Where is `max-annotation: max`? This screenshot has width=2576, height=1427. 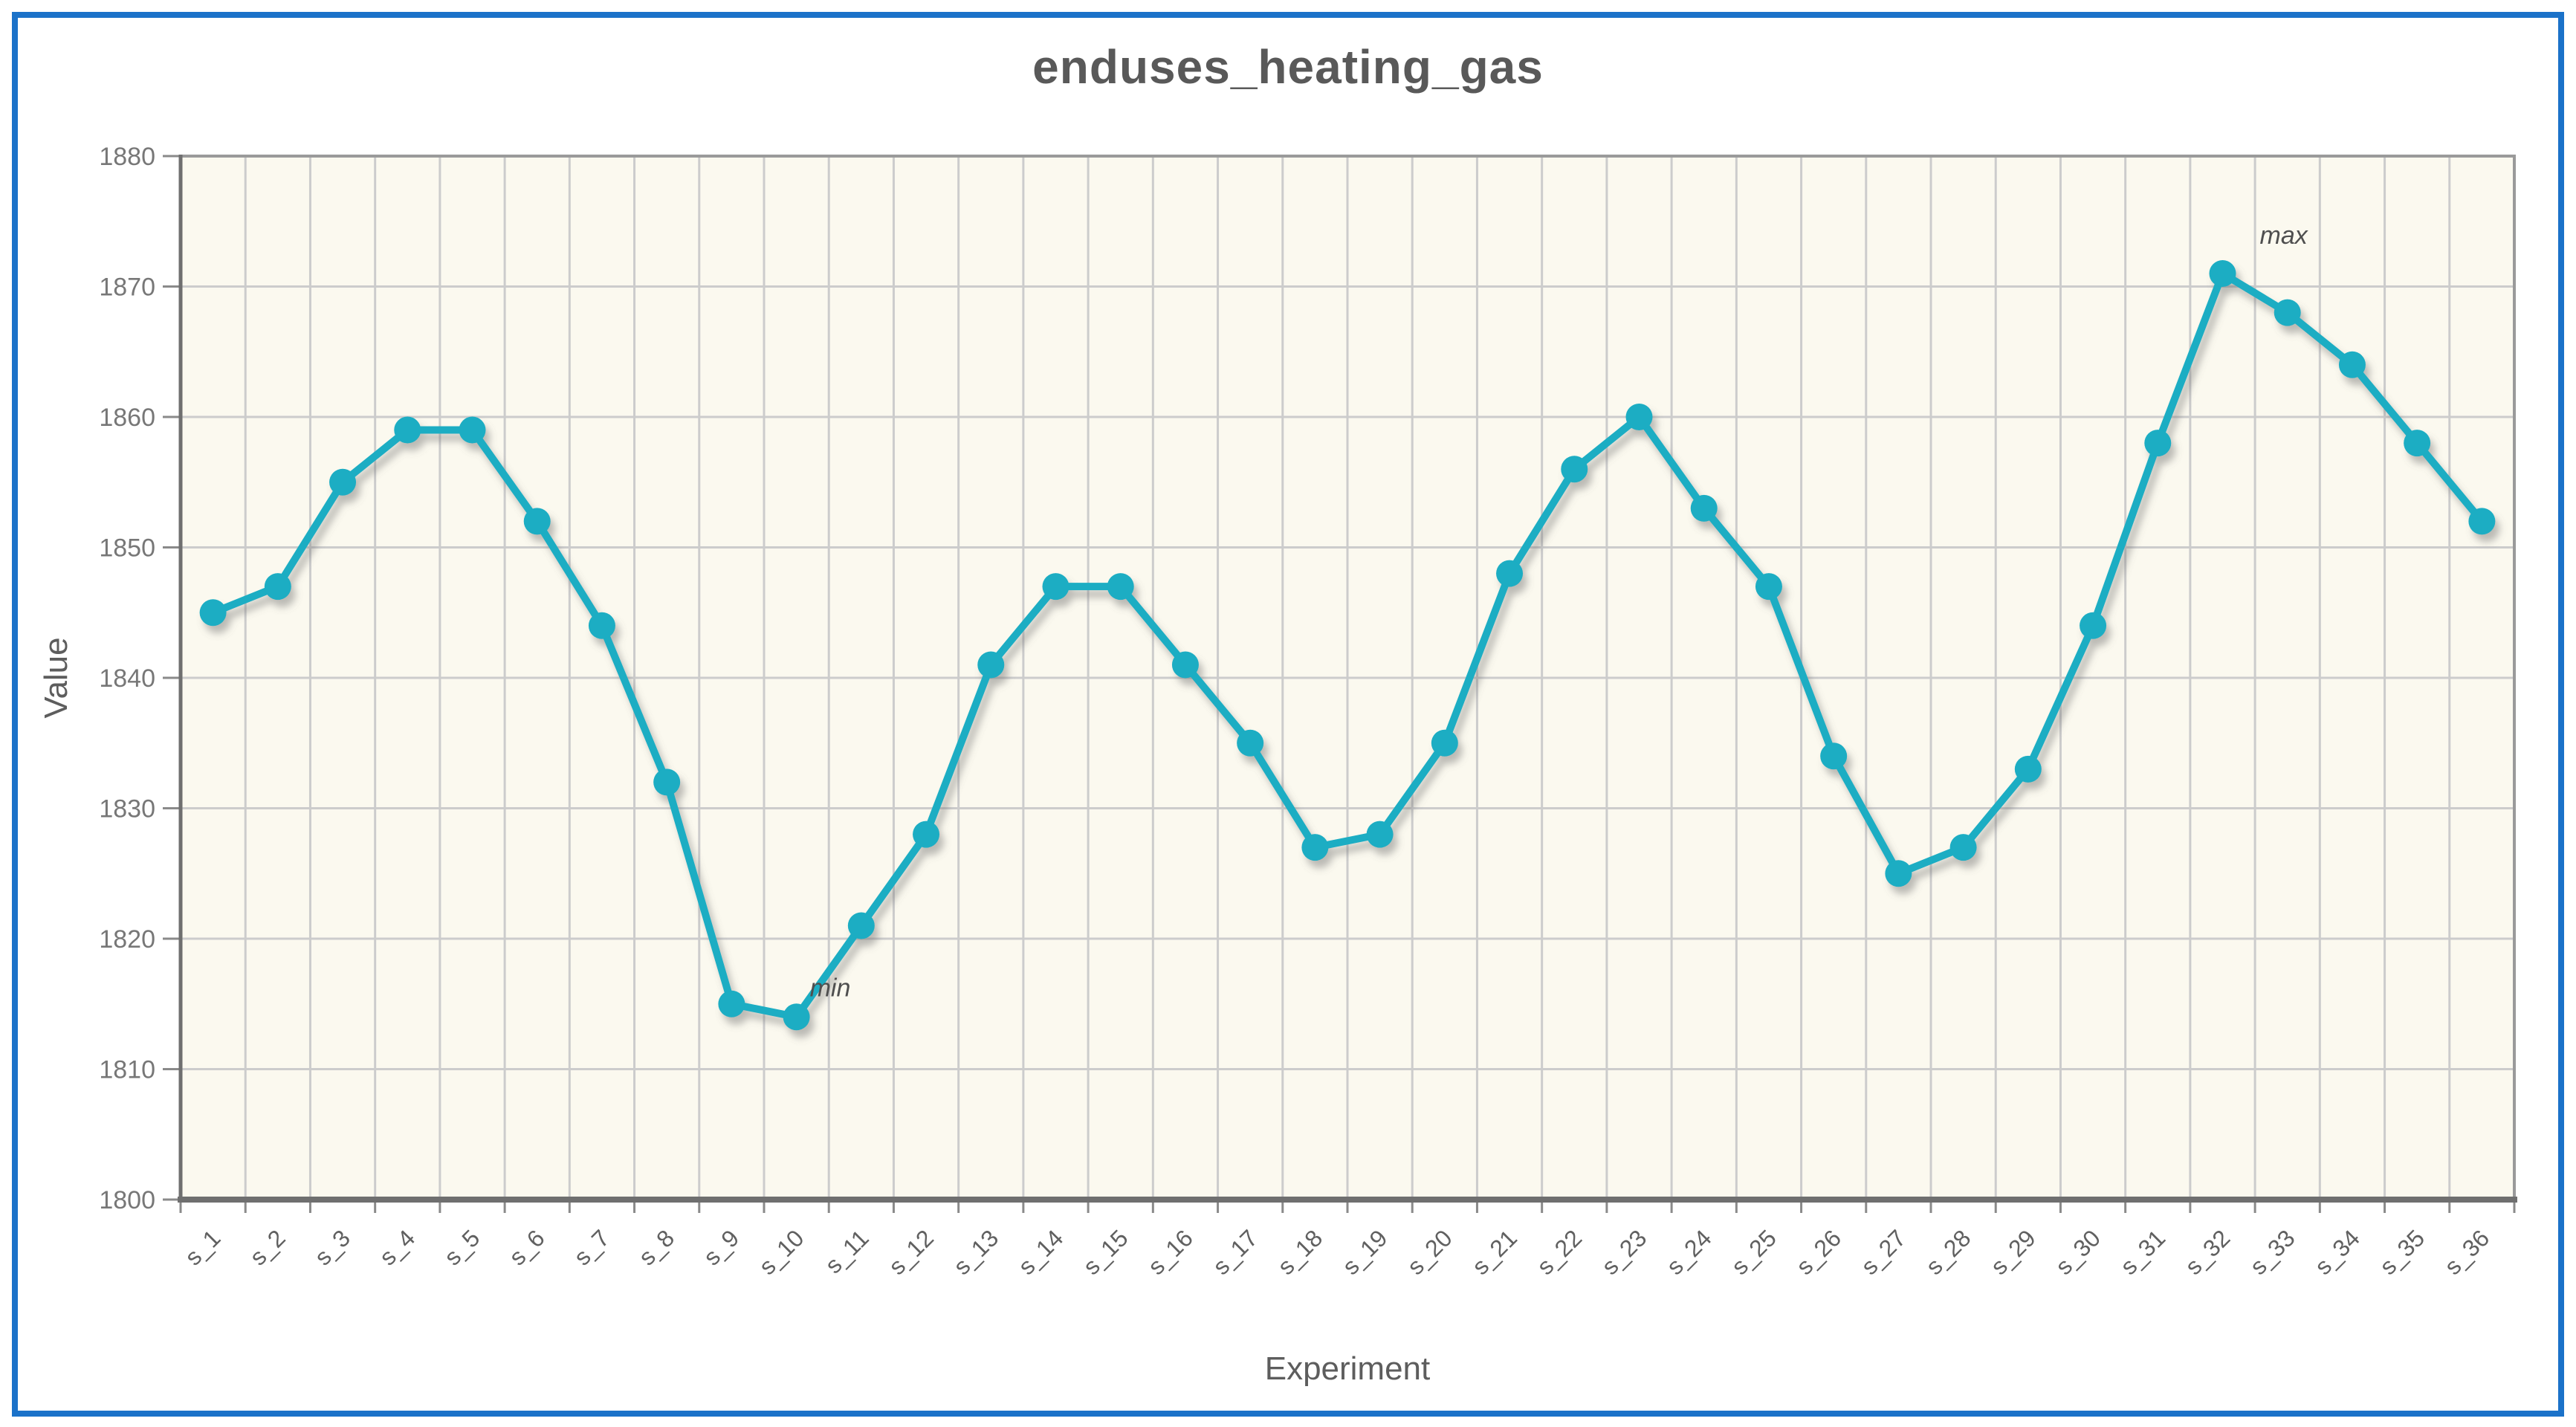 max-annotation: max is located at coordinates (2284, 235).